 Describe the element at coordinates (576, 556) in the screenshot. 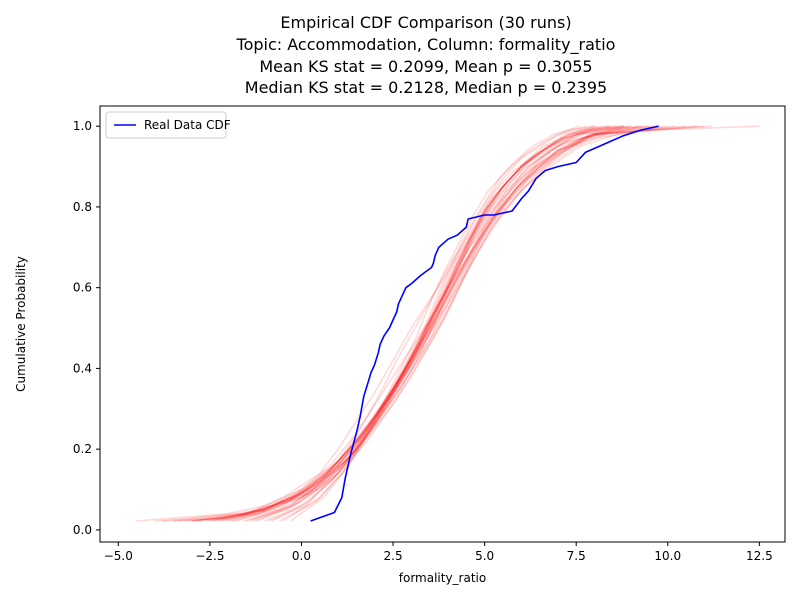

I see `x-tick-label: 7.5` at that location.